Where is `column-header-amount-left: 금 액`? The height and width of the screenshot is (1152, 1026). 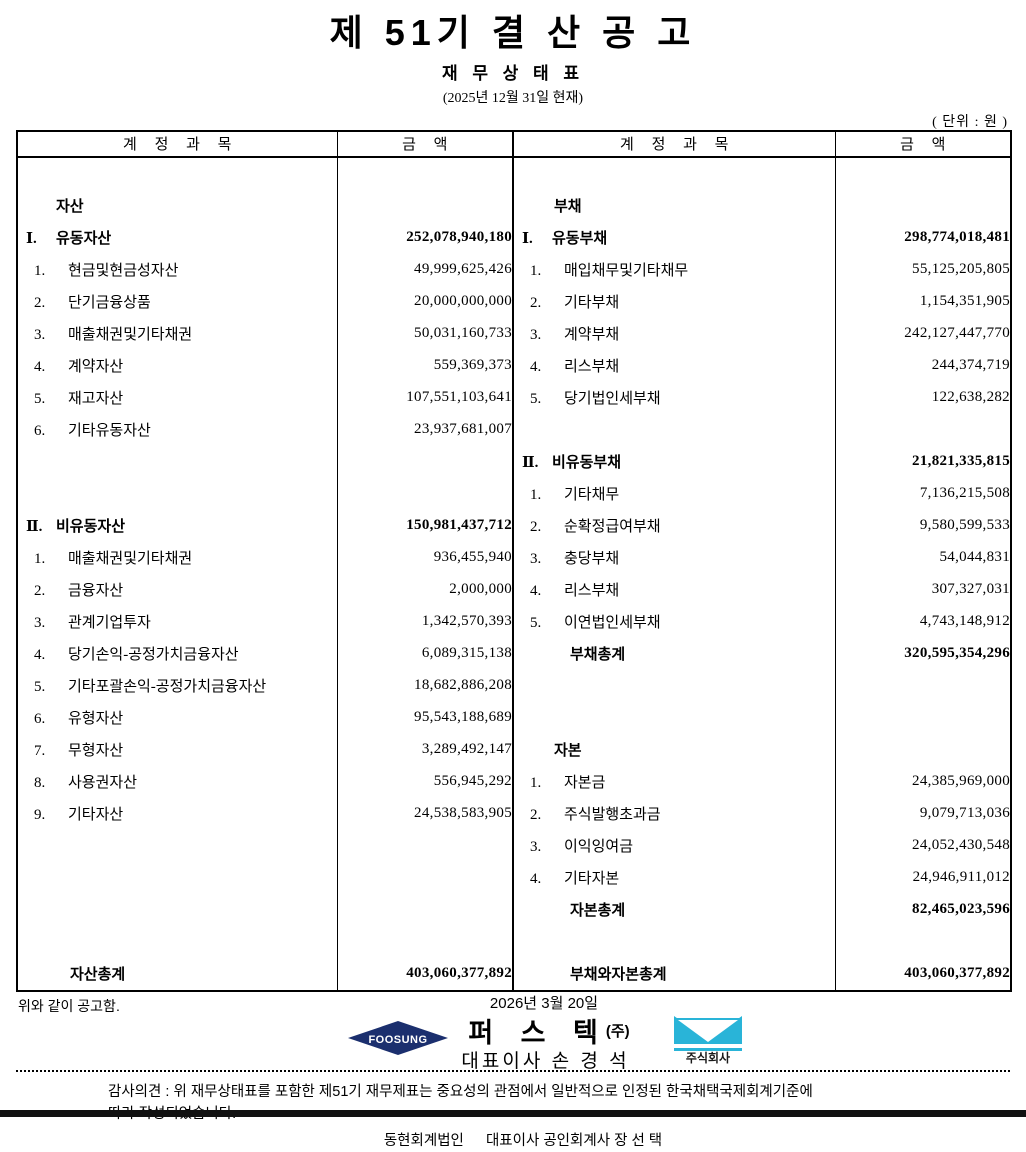 column-header-amount-left: 금 액 is located at coordinates (425, 144).